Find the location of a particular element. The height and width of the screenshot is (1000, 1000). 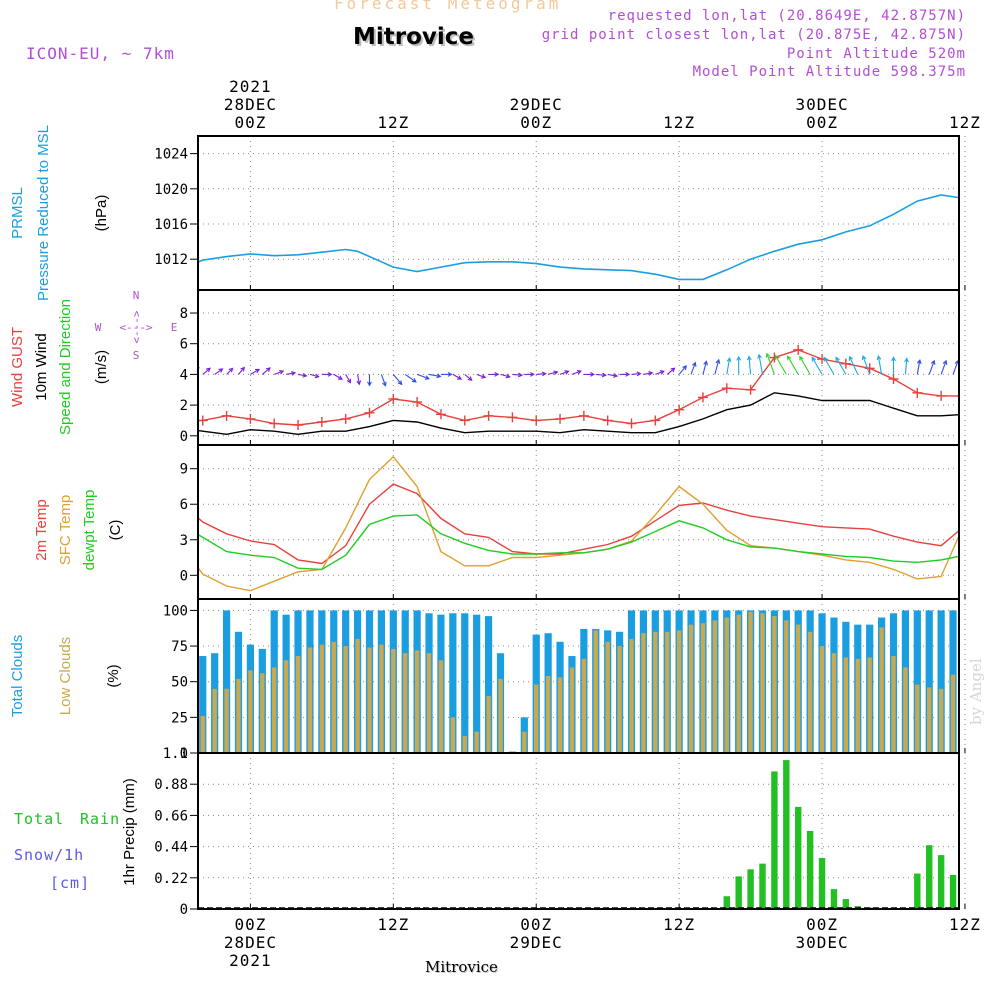

top-time-label: 00Z is located at coordinates (250, 122).